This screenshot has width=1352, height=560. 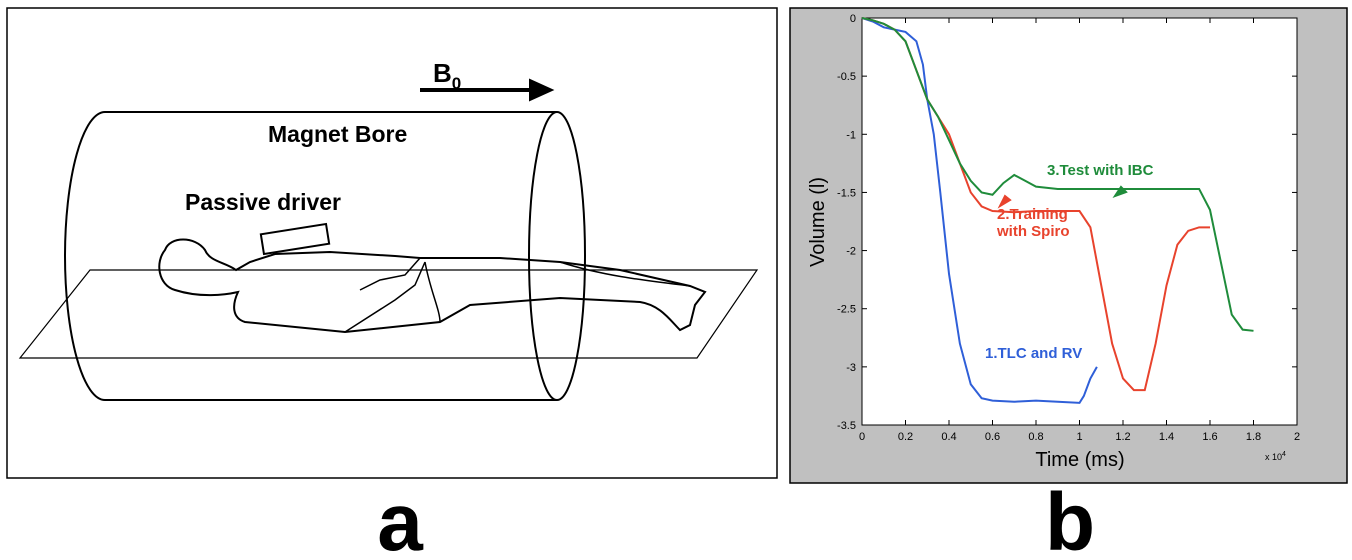 I want to click on y-tick-label: -0.5, so click(x=846, y=77).